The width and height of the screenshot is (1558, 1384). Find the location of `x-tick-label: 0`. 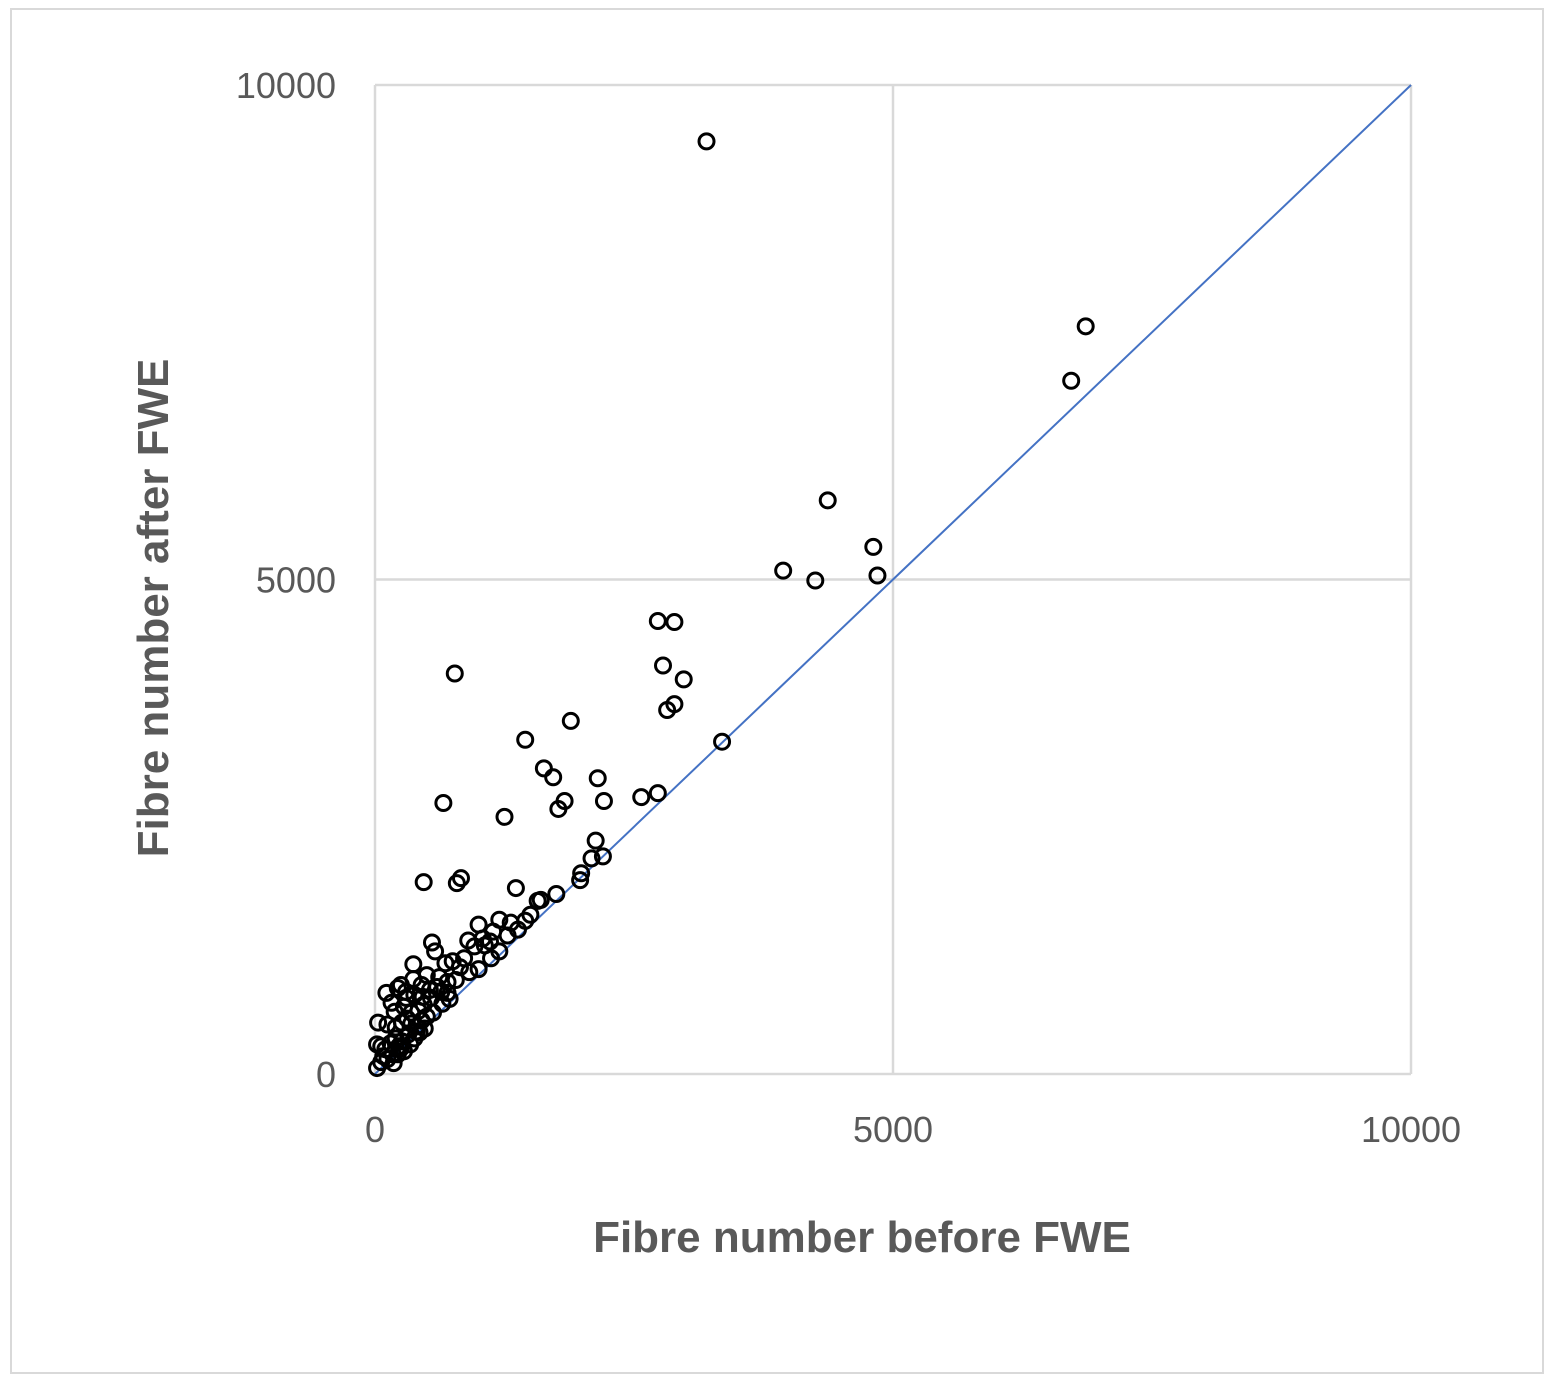

x-tick-label: 0 is located at coordinates (375, 1129).